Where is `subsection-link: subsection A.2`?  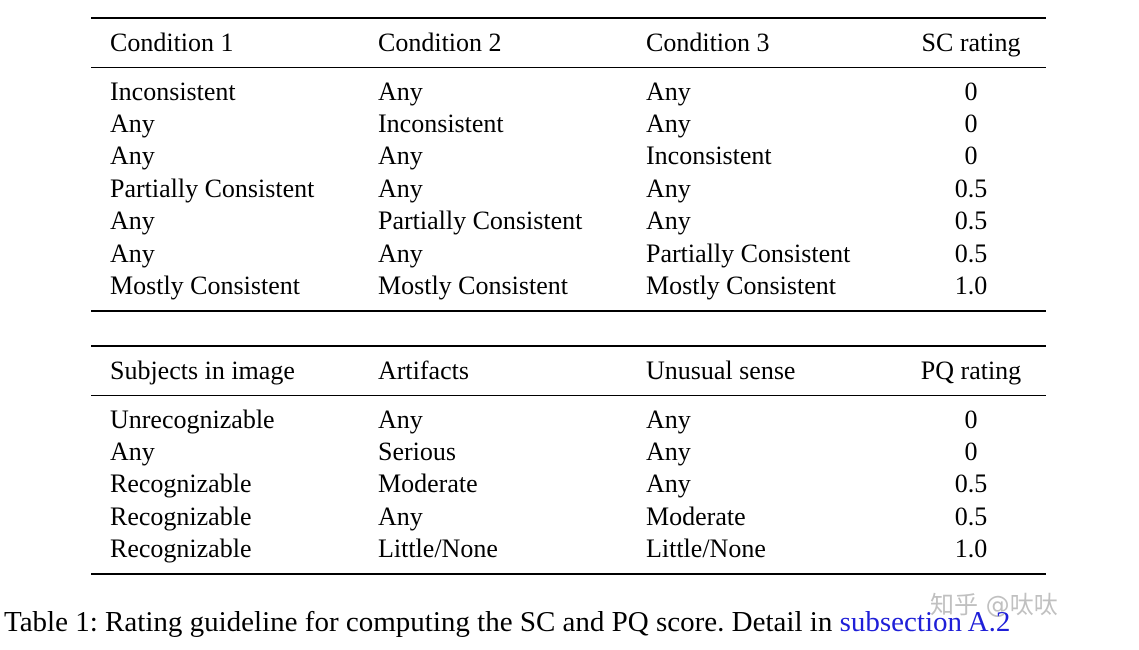 subsection-link: subsection A.2 is located at coordinates (925, 622).